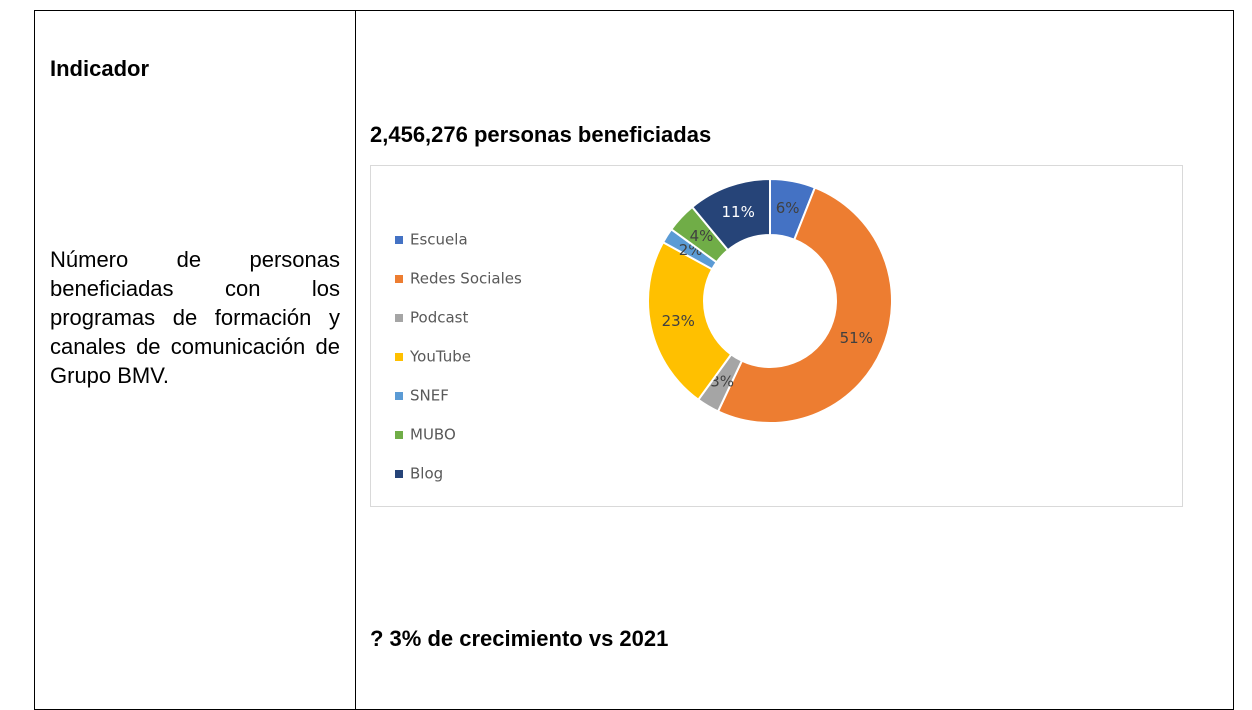 The height and width of the screenshot is (710, 1252). I want to click on data-label: 6%, so click(788, 208).